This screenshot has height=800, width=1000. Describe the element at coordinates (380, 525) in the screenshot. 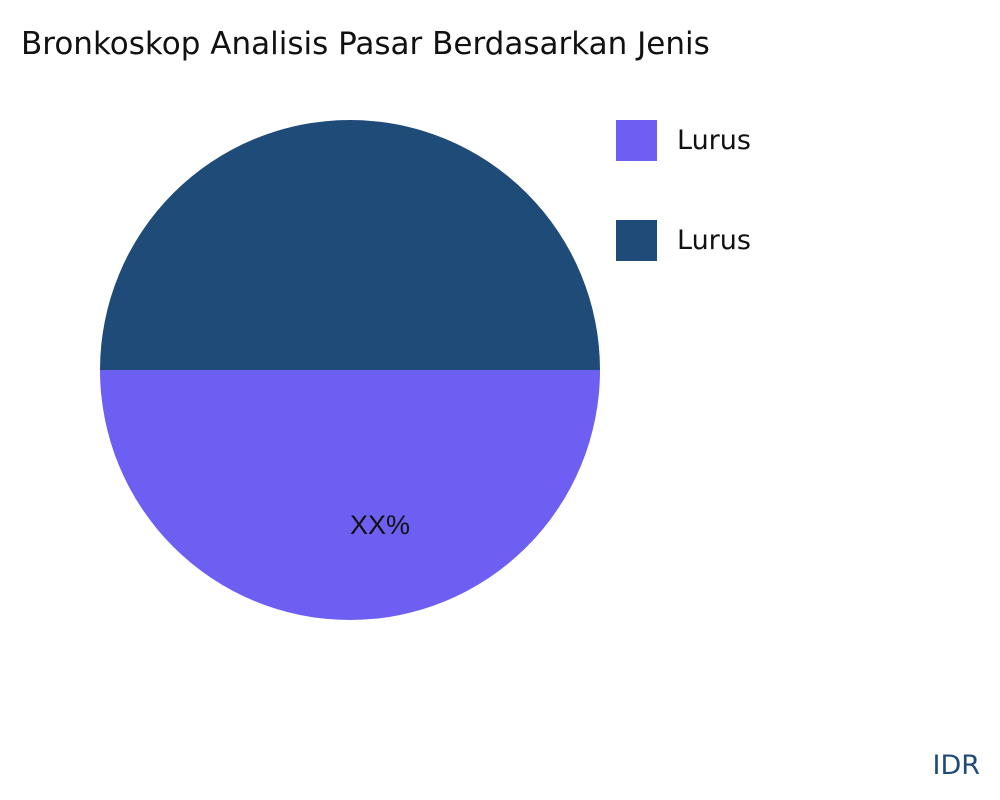

I see `slice-label: XX%` at that location.